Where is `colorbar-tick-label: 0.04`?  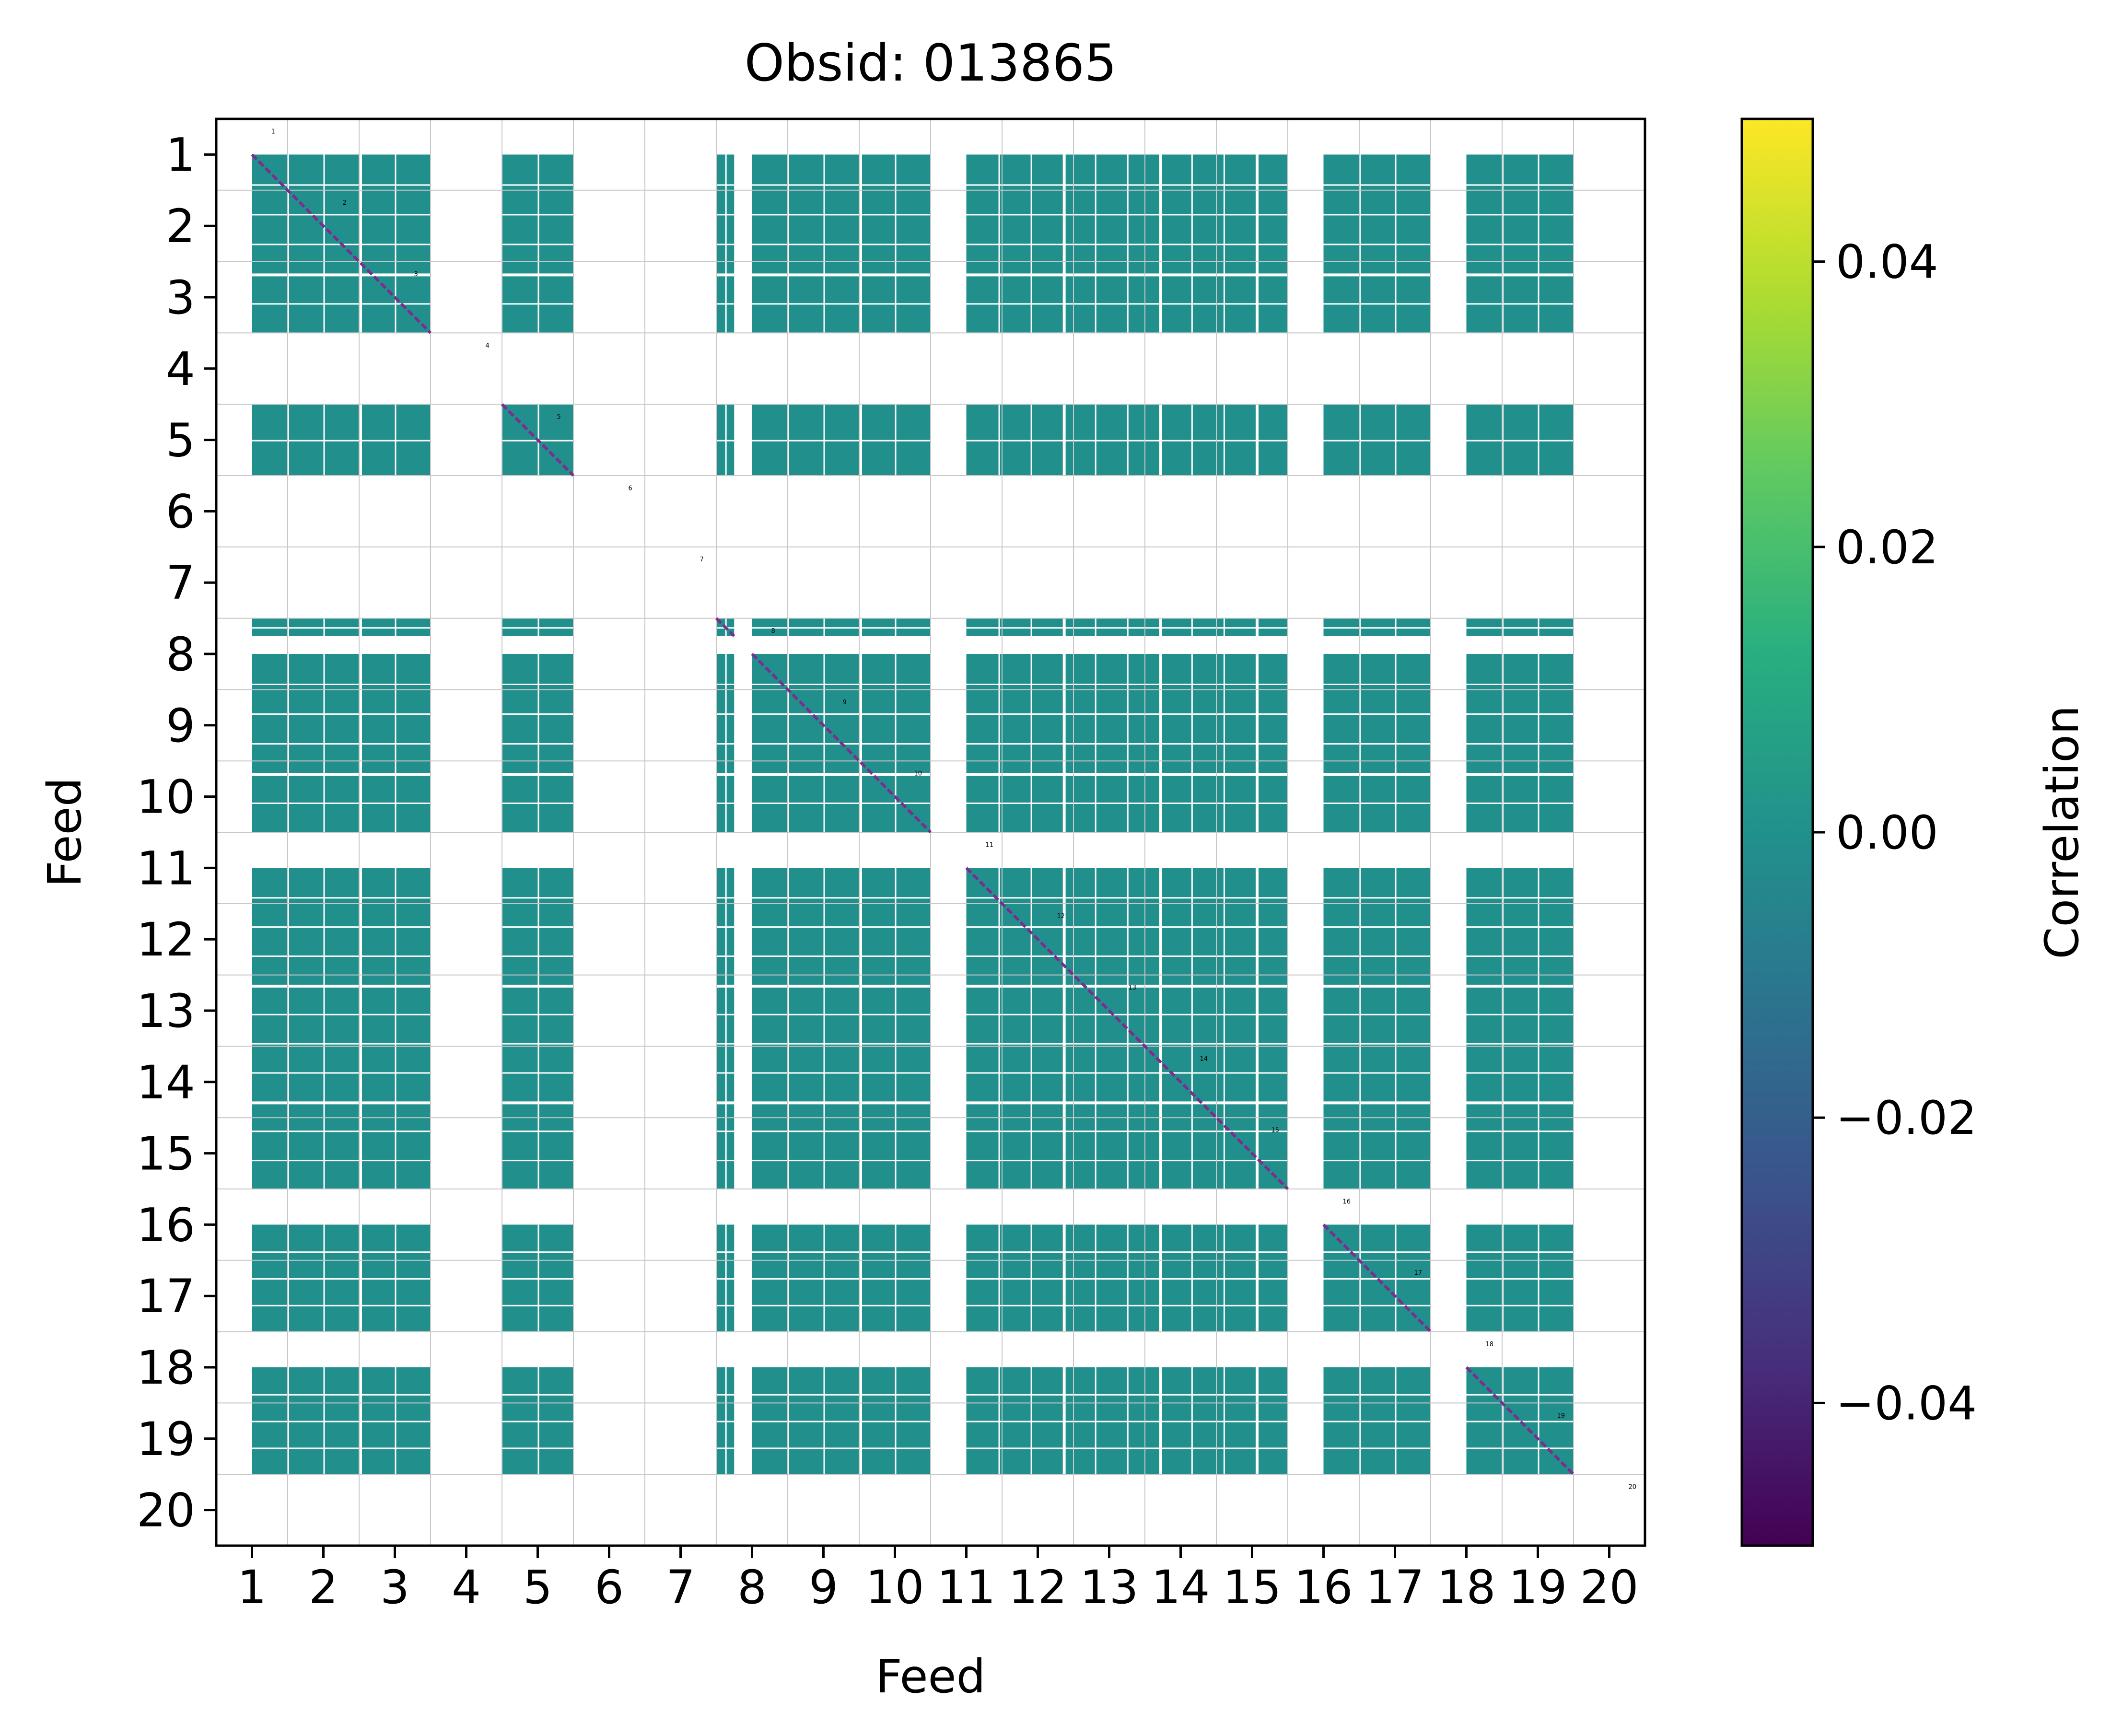
colorbar-tick-label: 0.04 is located at coordinates (1887, 262).